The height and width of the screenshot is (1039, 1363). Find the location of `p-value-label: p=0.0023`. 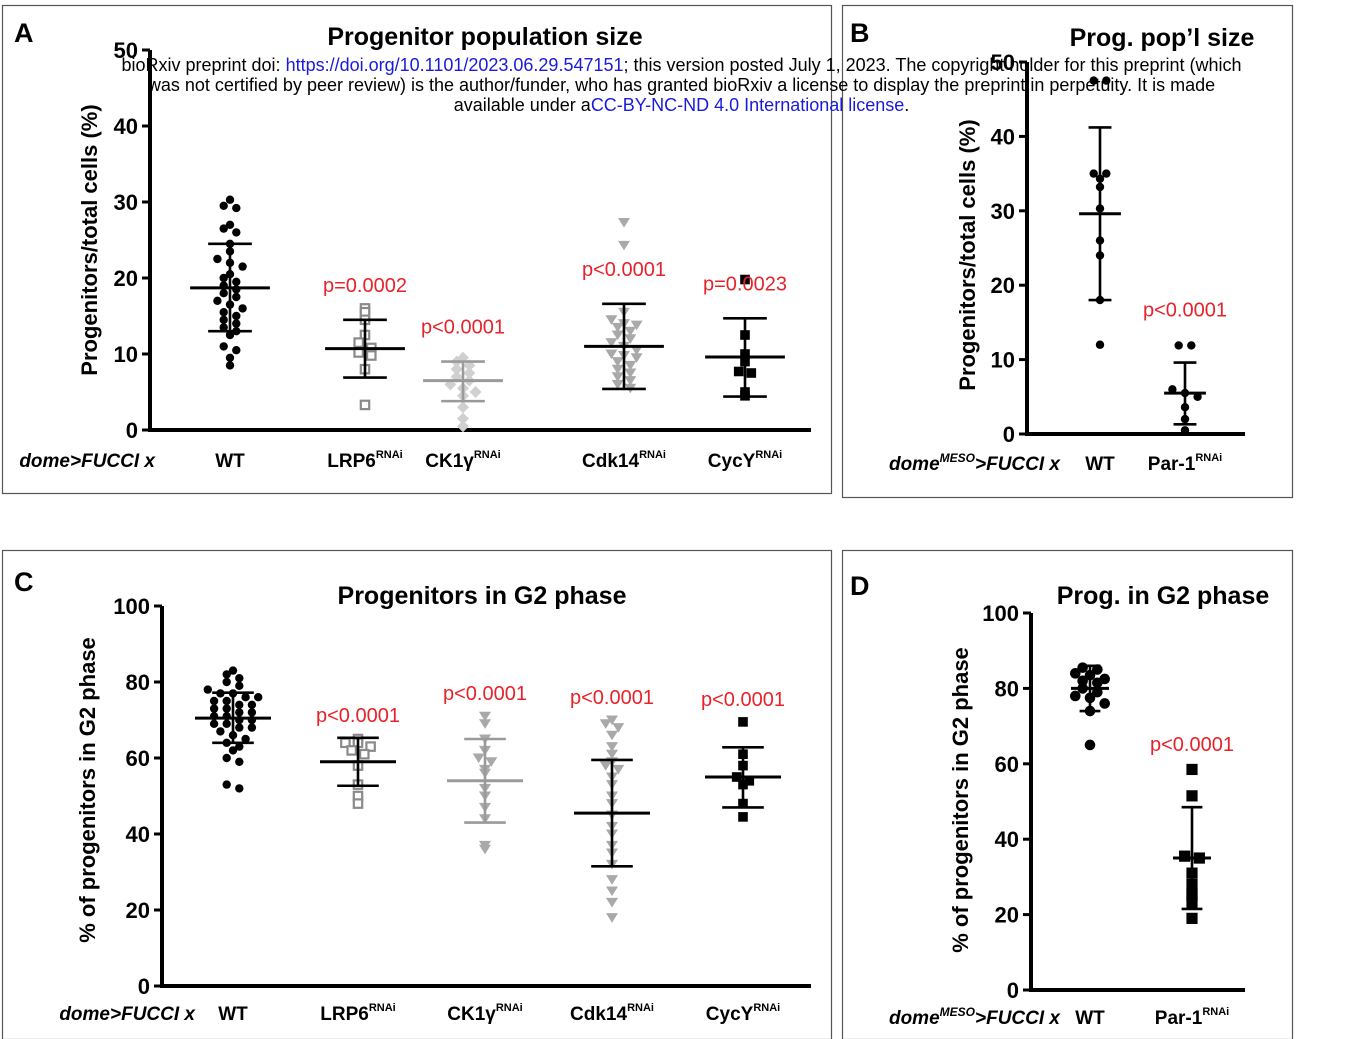

p-value-label: p=0.0023 is located at coordinates (745, 284).